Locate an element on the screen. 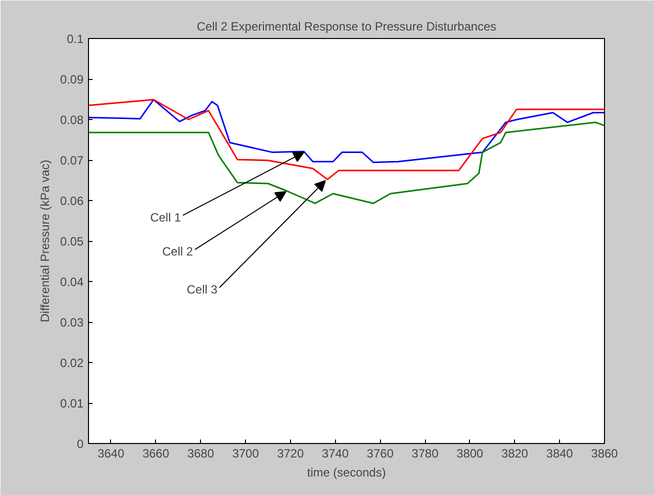 This screenshot has width=654, height=495. x-axis-title: time (seconds) is located at coordinates (346, 473).